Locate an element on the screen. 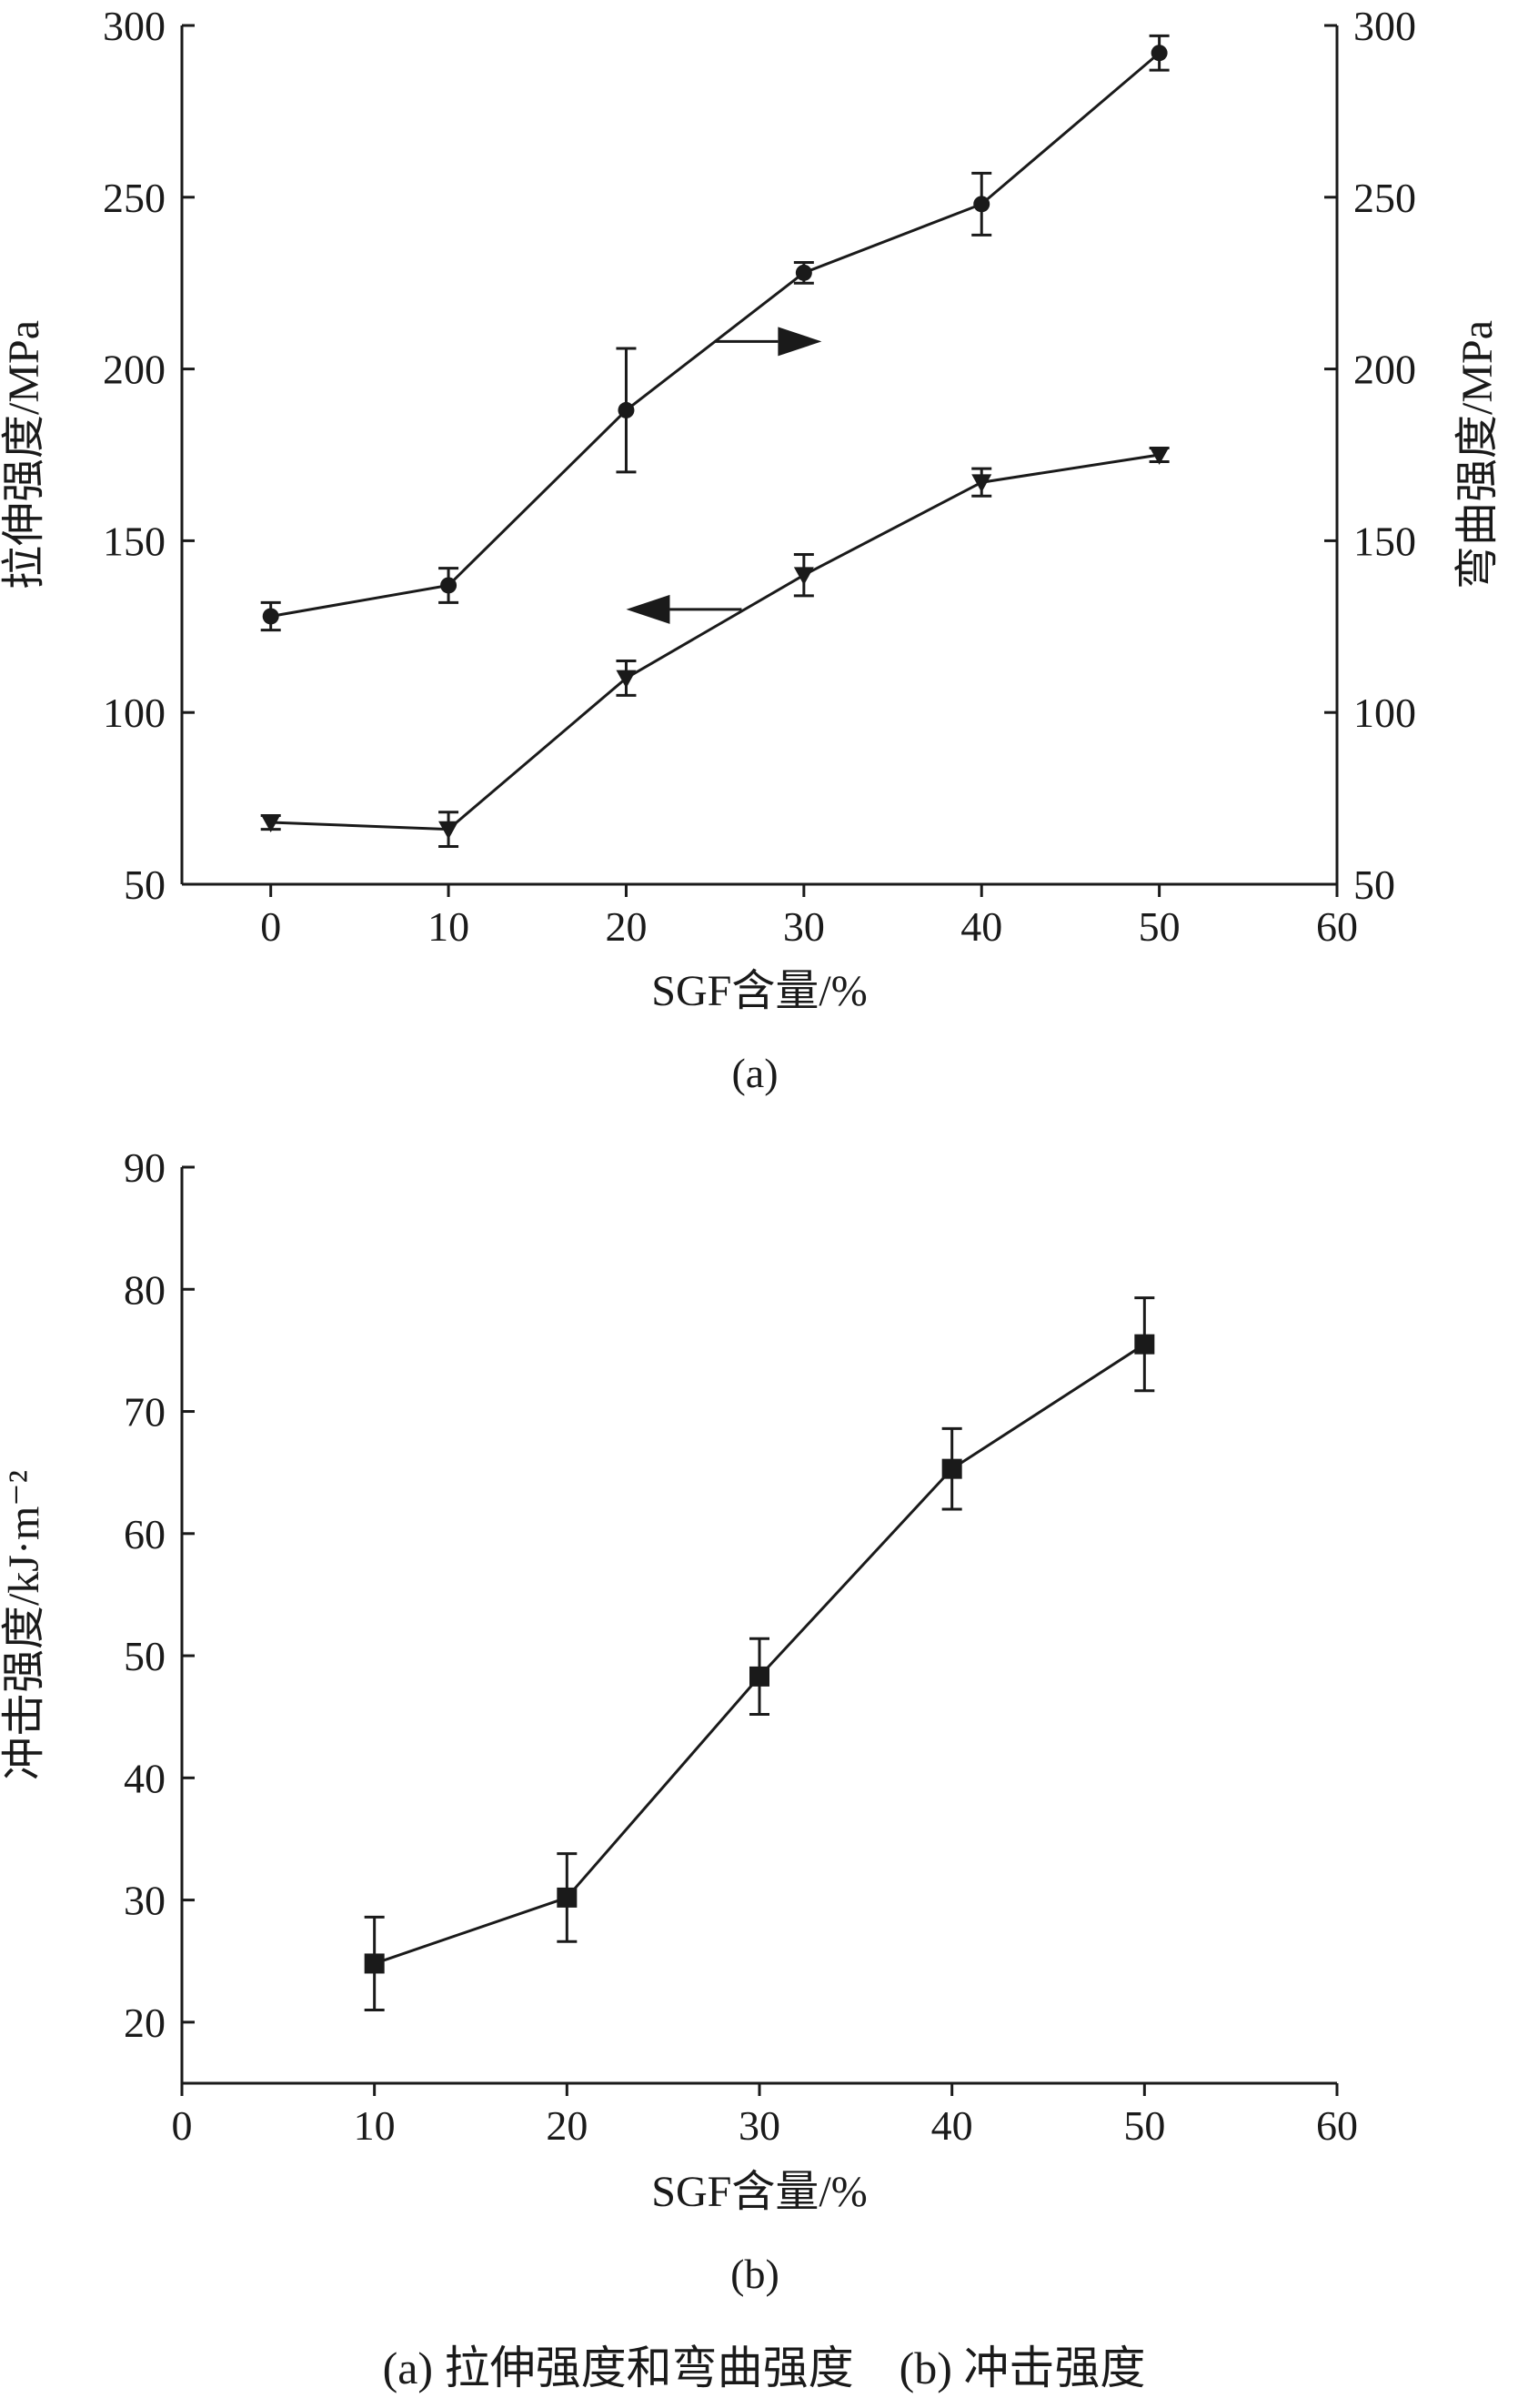 The image size is (1528, 2408). y2-tick-label: 100 is located at coordinates (1384, 713).